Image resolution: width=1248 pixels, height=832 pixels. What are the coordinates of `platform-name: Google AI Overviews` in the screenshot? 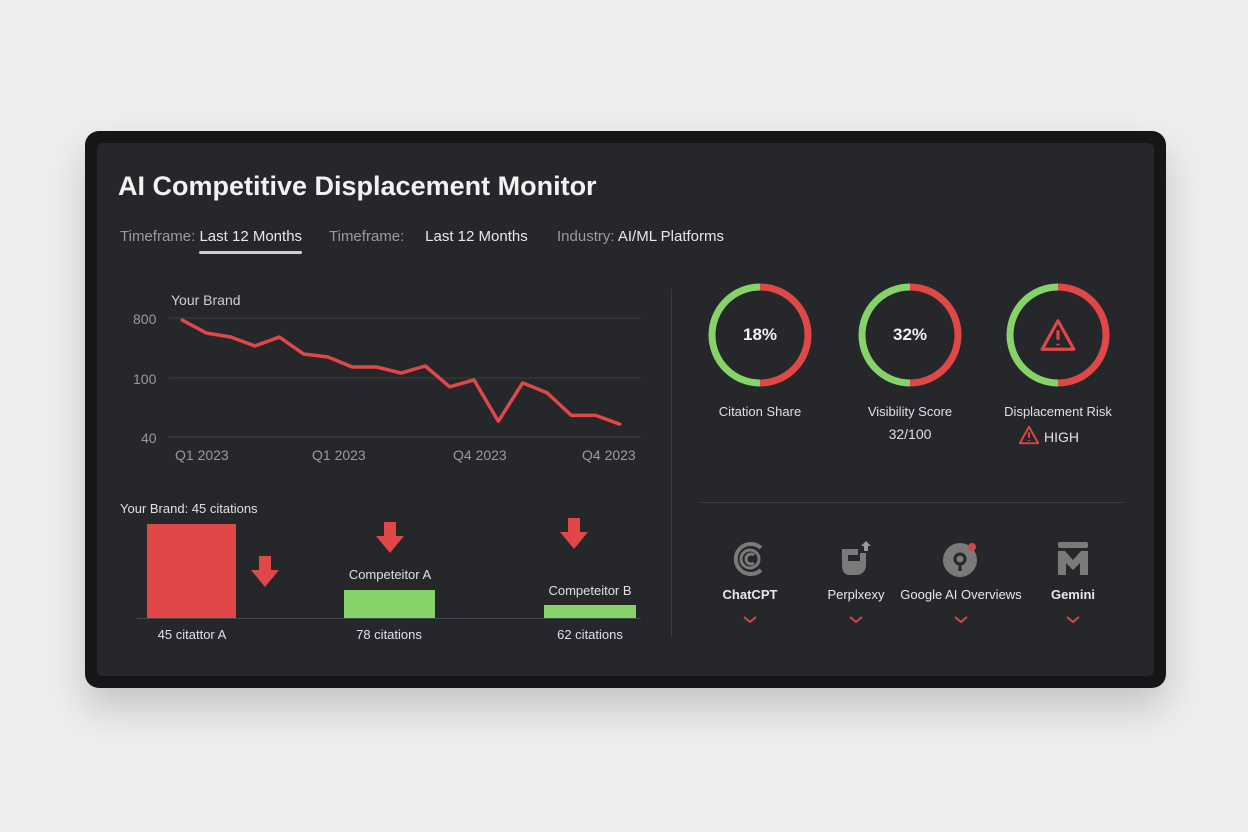 It's located at (961, 594).